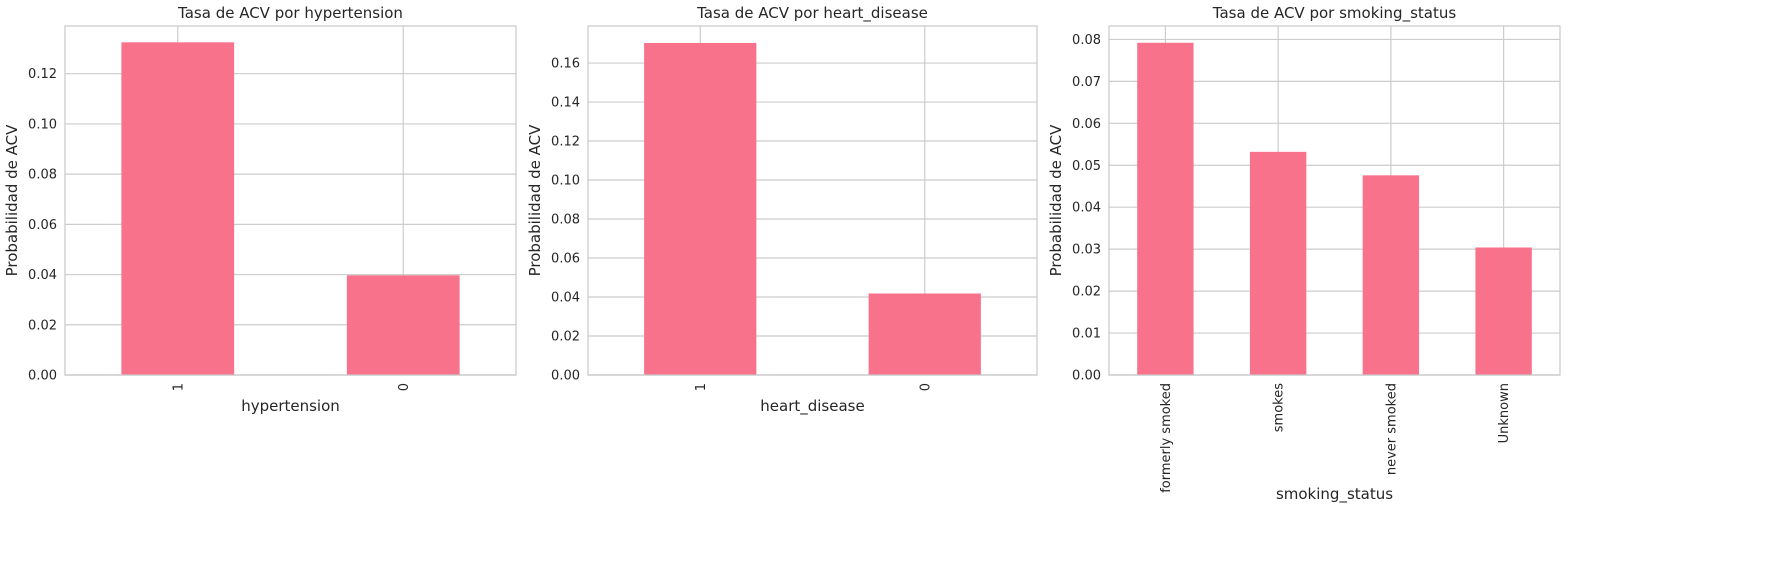  Describe the element at coordinates (1086, 82) in the screenshot. I see `y-tick-label: 0.07` at that location.